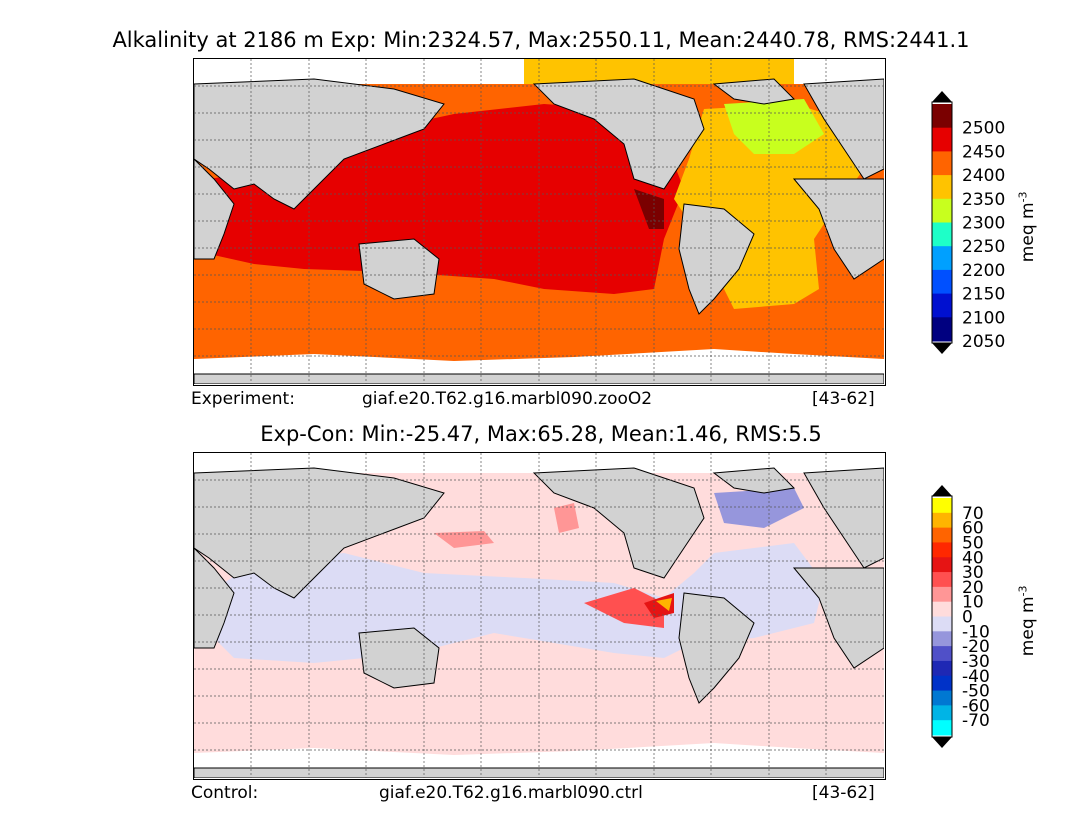  I want to click on africa-land, so click(214, 209).